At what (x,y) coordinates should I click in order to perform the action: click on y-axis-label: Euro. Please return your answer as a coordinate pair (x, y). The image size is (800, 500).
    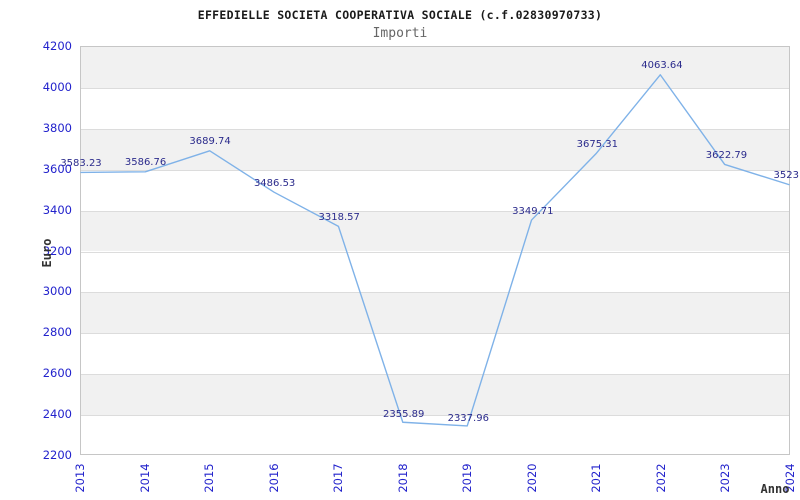
    Looking at the image, I should click on (47, 253).